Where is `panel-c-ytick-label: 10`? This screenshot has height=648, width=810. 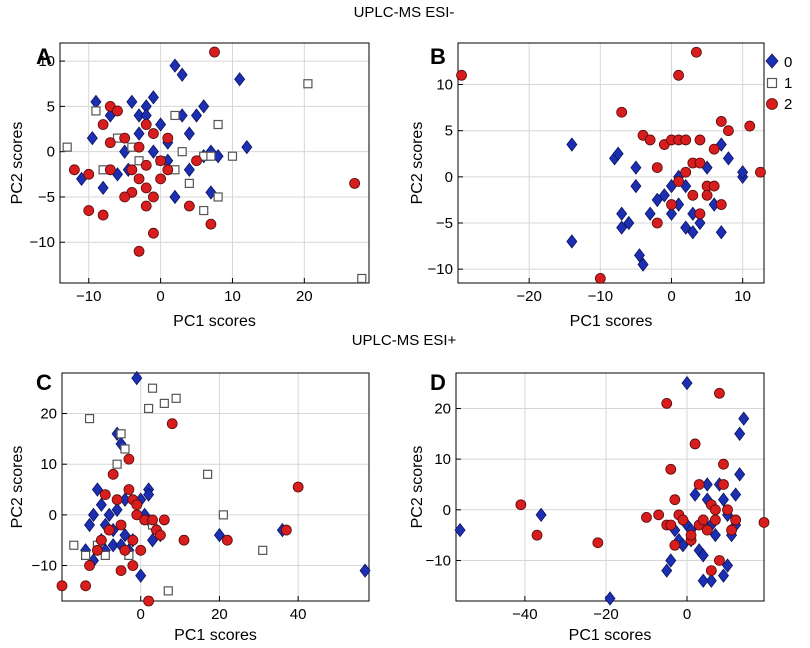 panel-c-ytick-label: 10 is located at coordinates (48, 464).